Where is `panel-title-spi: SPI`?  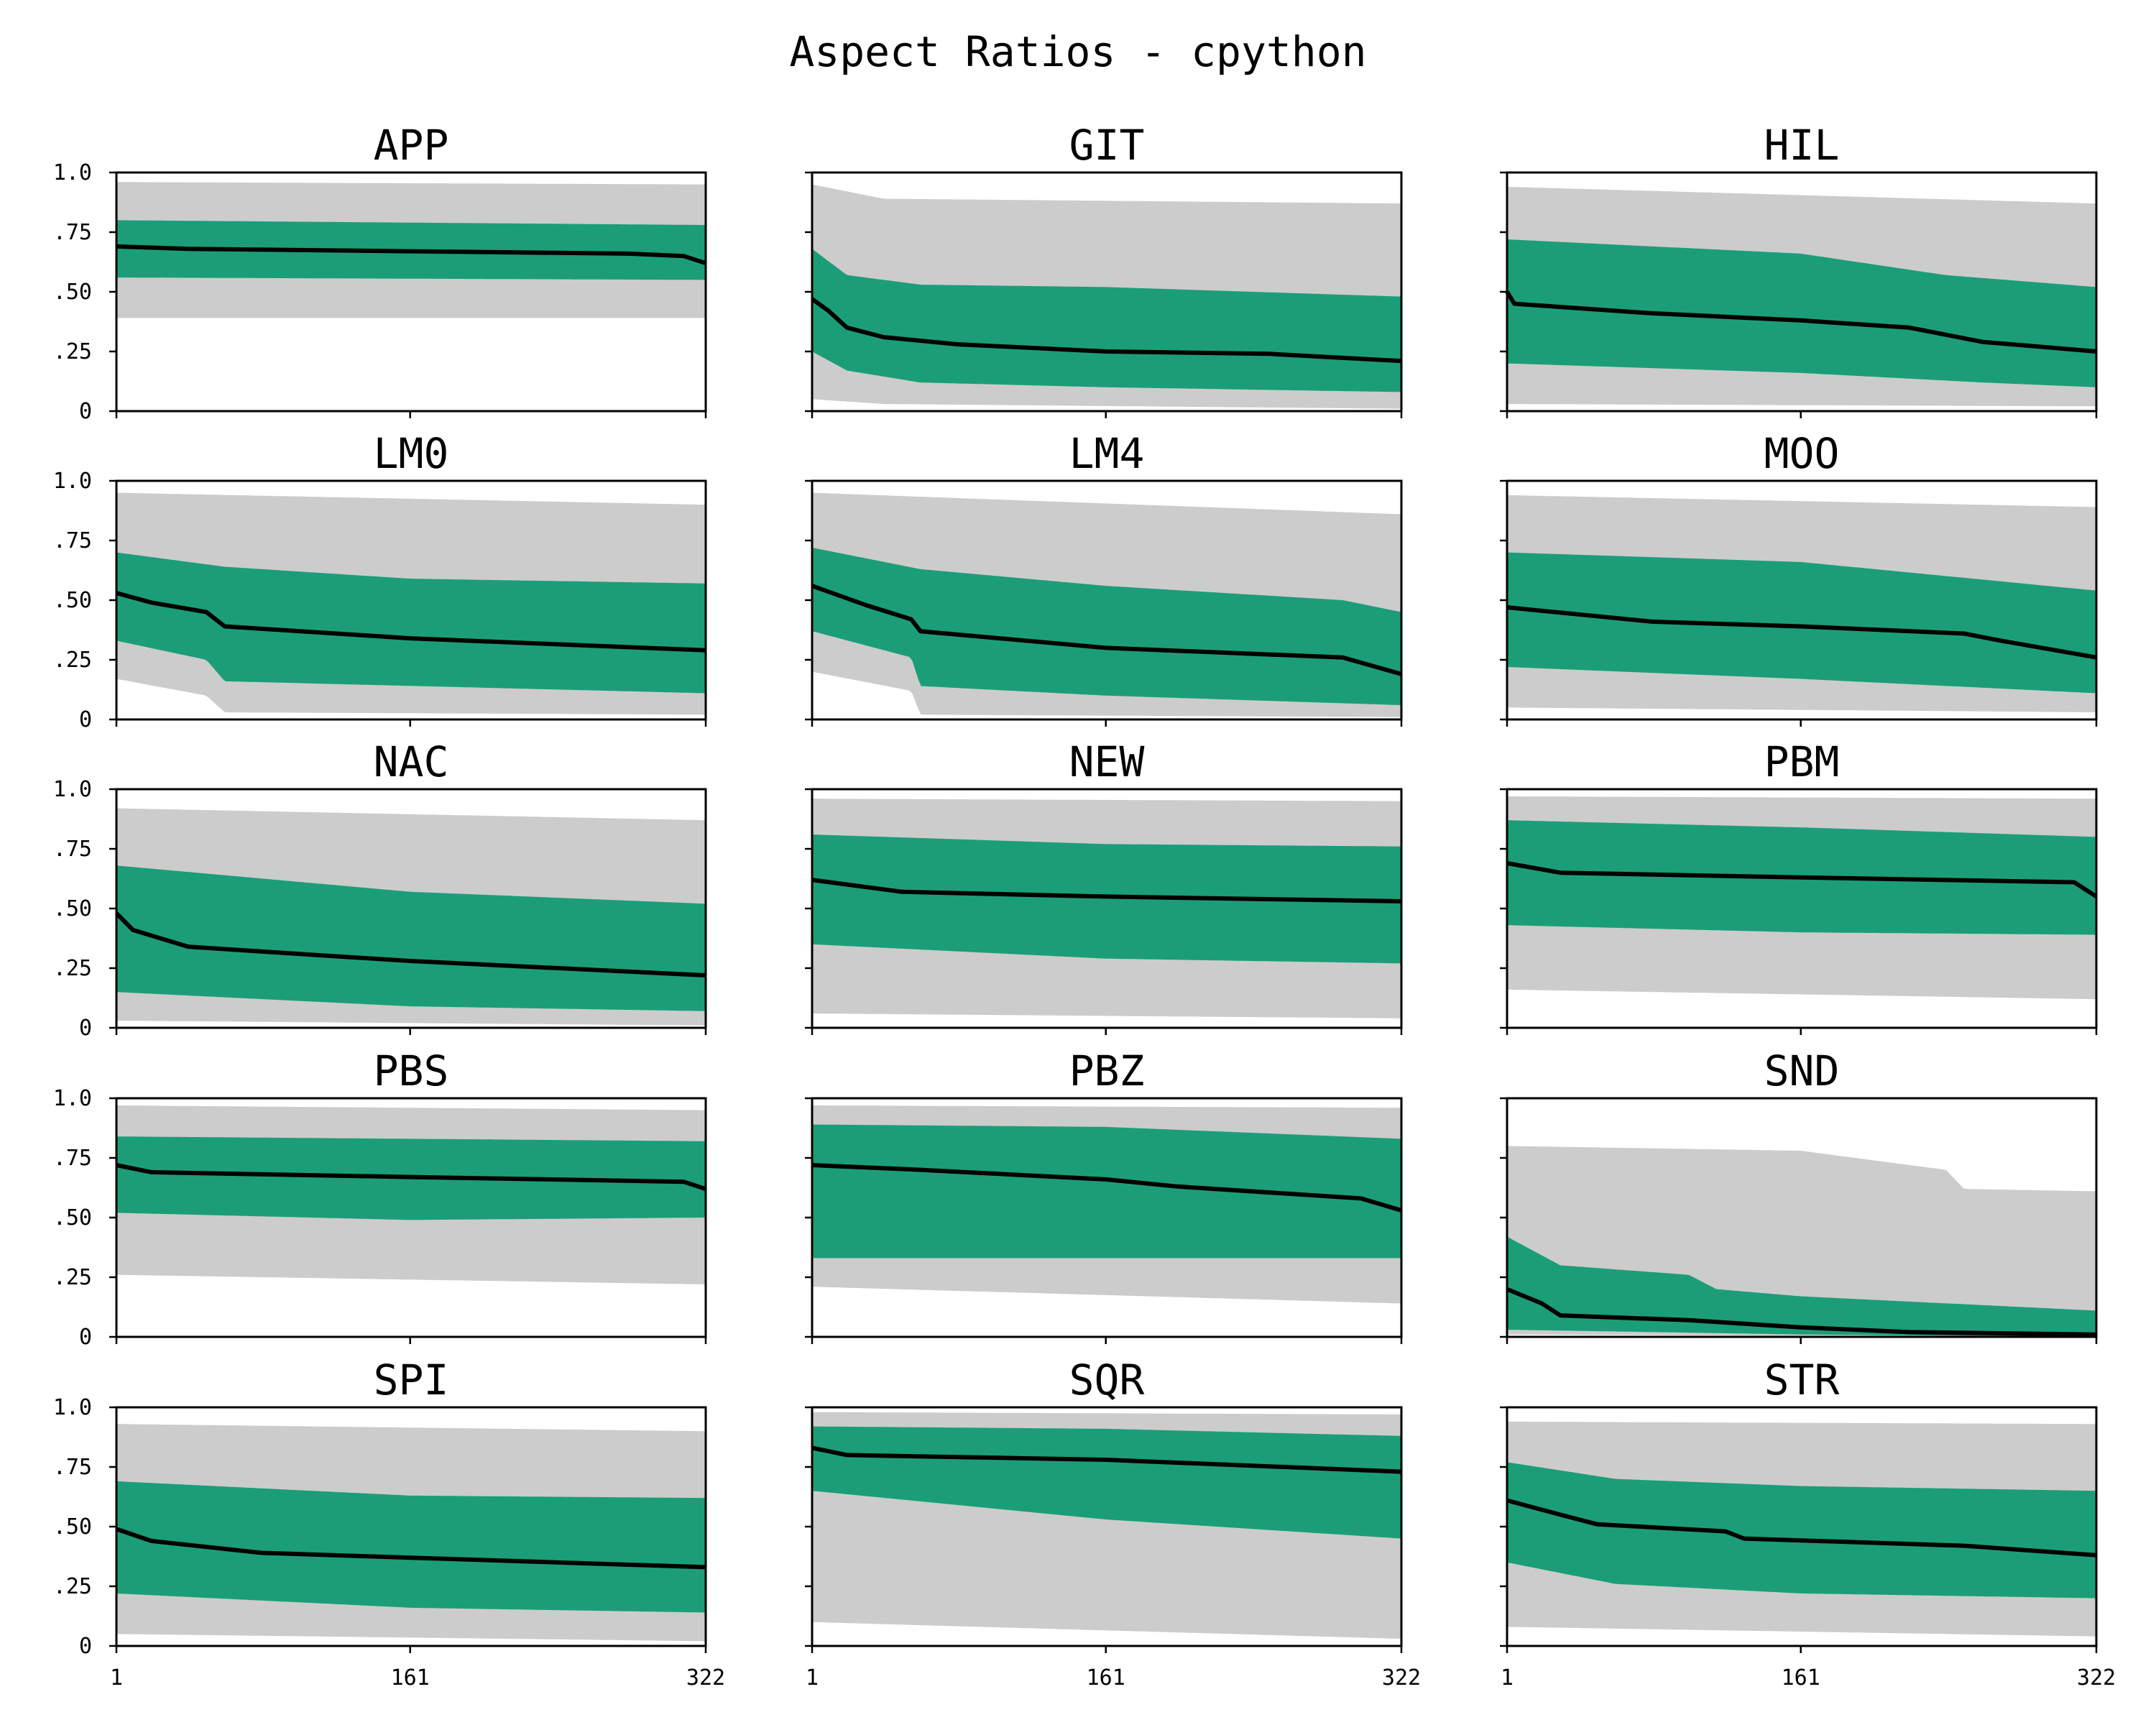
panel-title-spi: SPI is located at coordinates (412, 1380).